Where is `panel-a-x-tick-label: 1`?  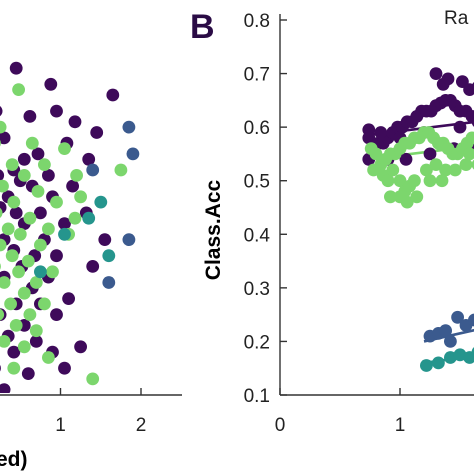
panel-a-x-tick-label: 1 is located at coordinates (60, 425).